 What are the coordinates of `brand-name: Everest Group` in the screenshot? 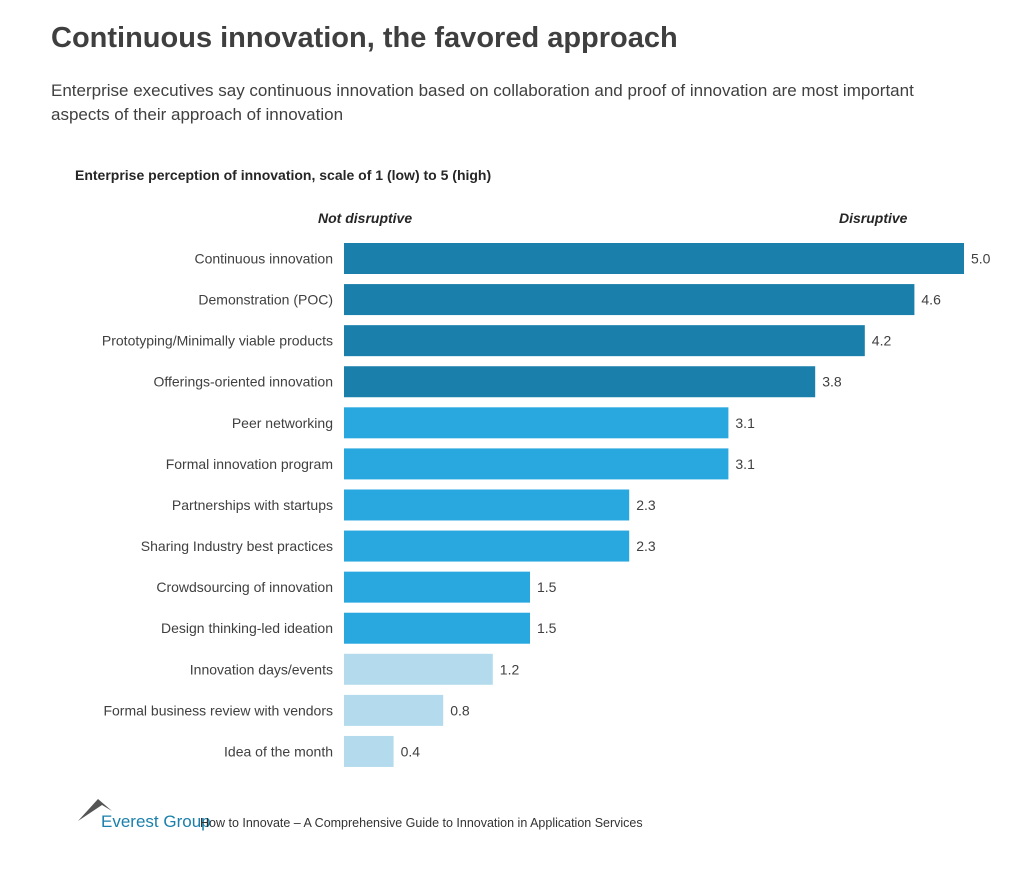 It's located at (156, 821).